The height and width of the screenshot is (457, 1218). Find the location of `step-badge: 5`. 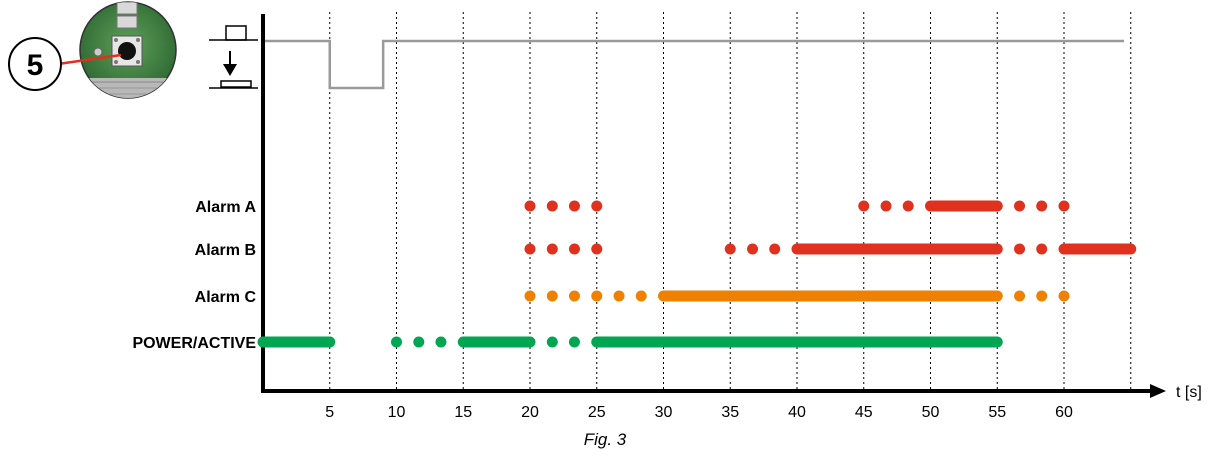

step-badge: 5 is located at coordinates (65, 64).